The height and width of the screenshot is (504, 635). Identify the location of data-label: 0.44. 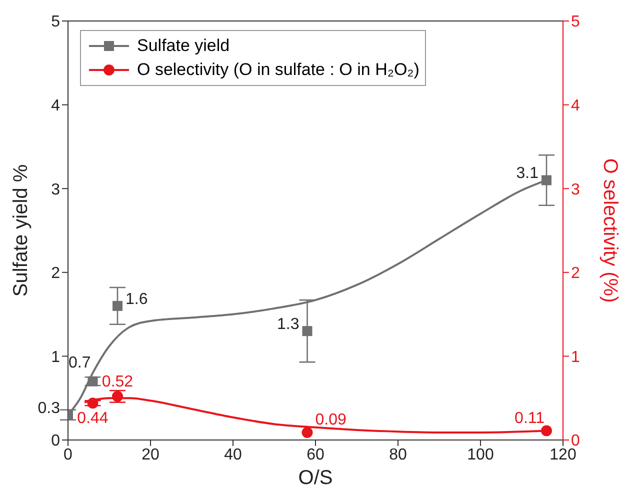
(92, 419).